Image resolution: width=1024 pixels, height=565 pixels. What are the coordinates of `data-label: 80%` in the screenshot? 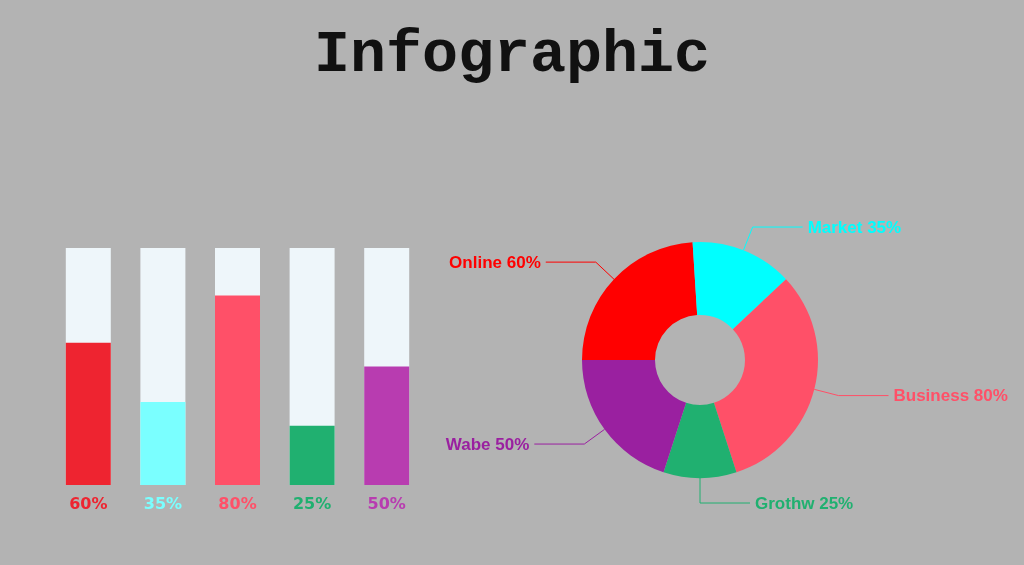 It's located at (237, 503).